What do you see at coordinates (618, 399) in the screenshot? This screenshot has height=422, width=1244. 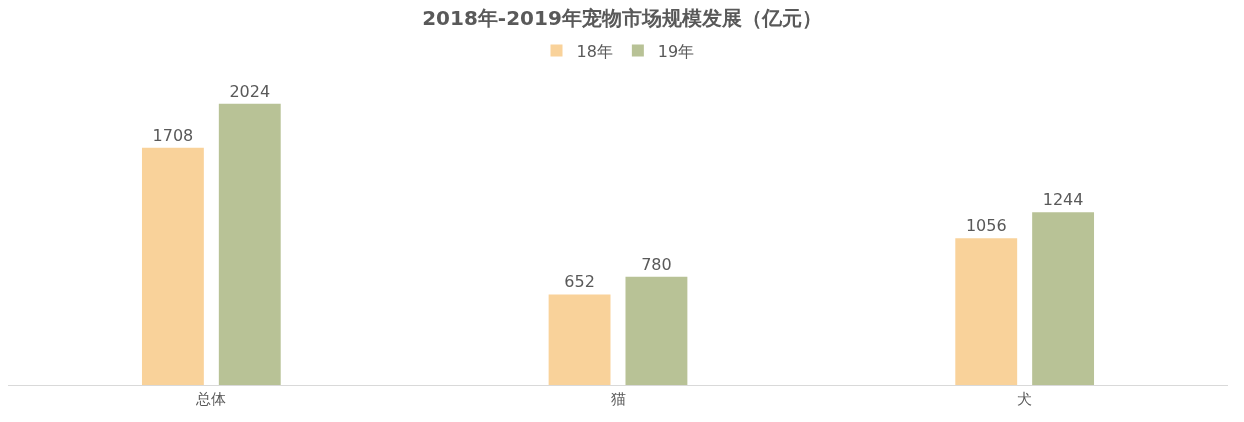 I see `x-tick-label: 猫` at bounding box center [618, 399].